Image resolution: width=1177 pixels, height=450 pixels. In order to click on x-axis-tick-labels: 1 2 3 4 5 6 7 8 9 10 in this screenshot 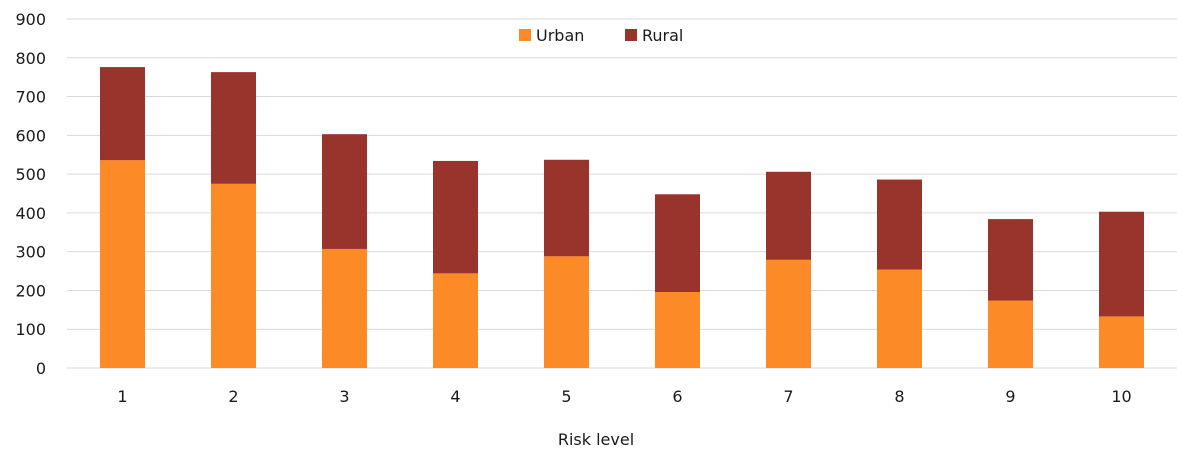, I will do `click(624, 396)`.